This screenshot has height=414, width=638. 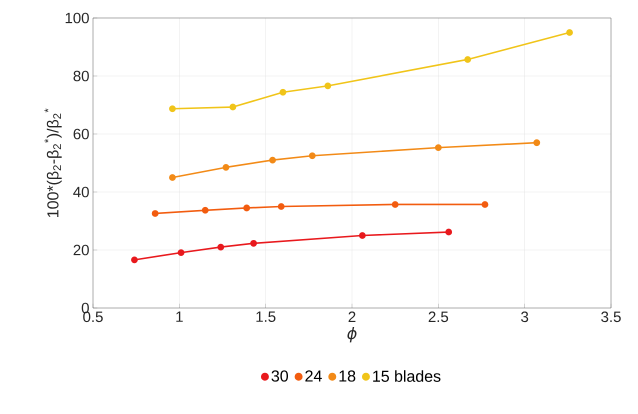 What do you see at coordinates (524, 317) in the screenshot?
I see `x-tick-label: 3` at bounding box center [524, 317].